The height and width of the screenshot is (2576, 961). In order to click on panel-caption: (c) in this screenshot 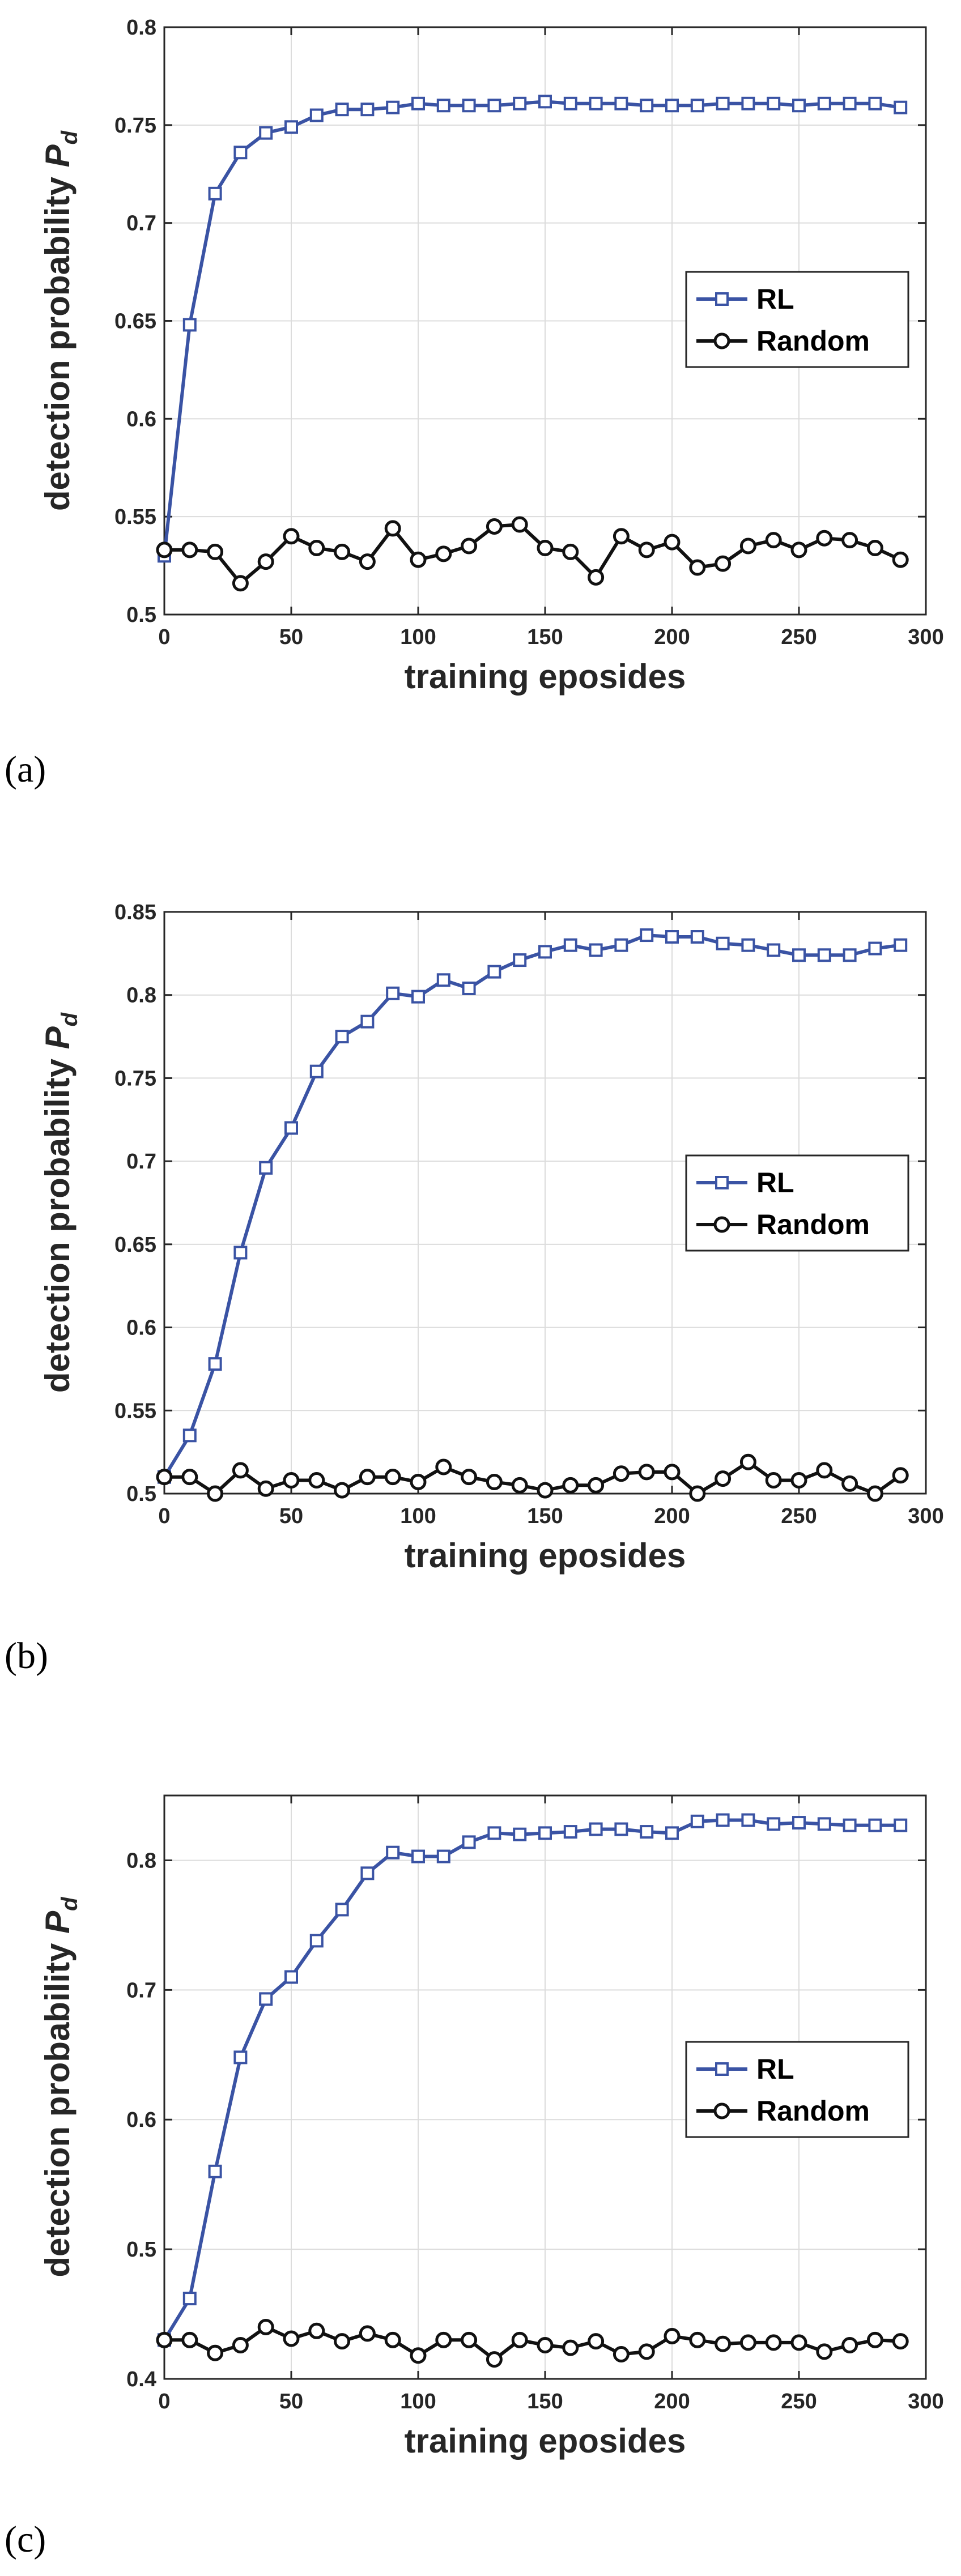, I will do `click(25, 2539)`.